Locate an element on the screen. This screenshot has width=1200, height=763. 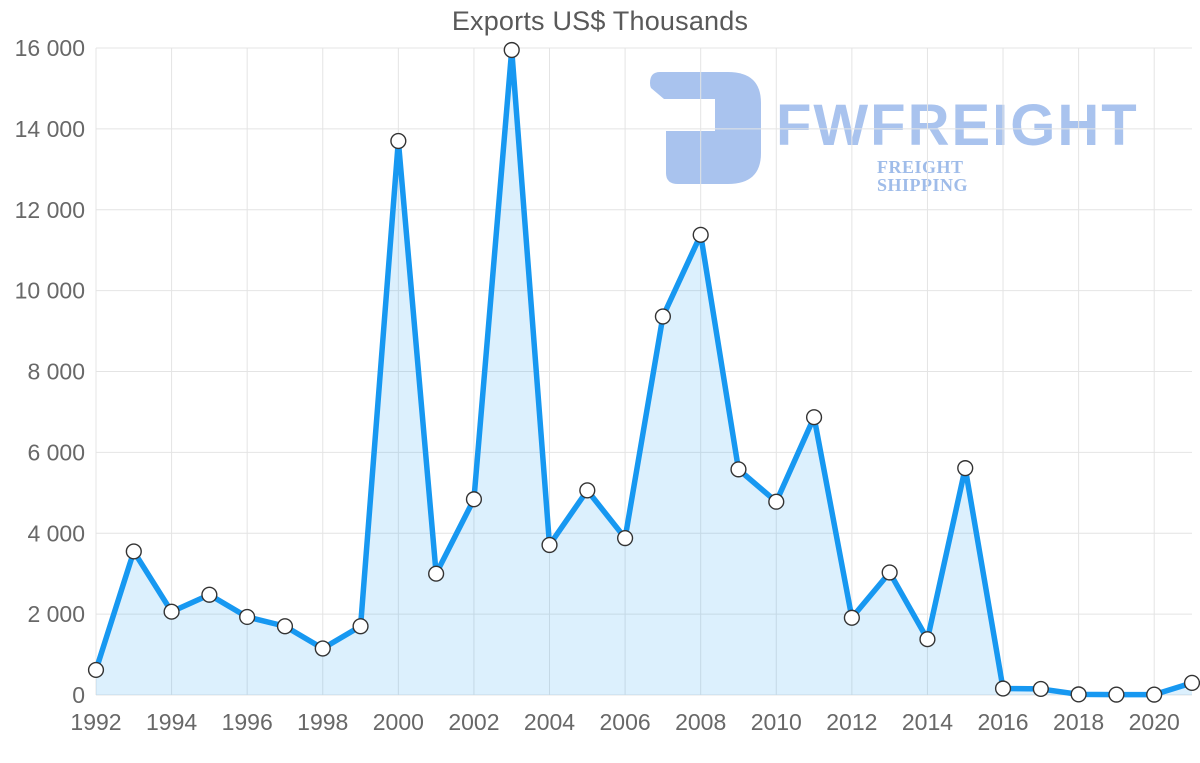
x-tick-label: 2000 is located at coordinates (398, 722).